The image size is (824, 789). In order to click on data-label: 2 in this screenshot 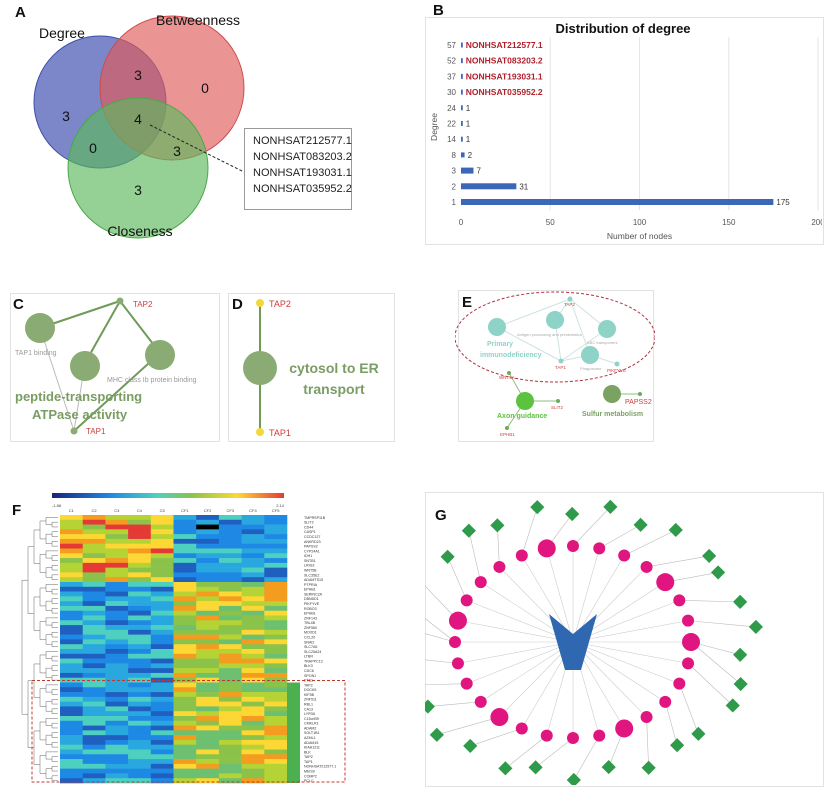, I will do `click(470, 155)`.